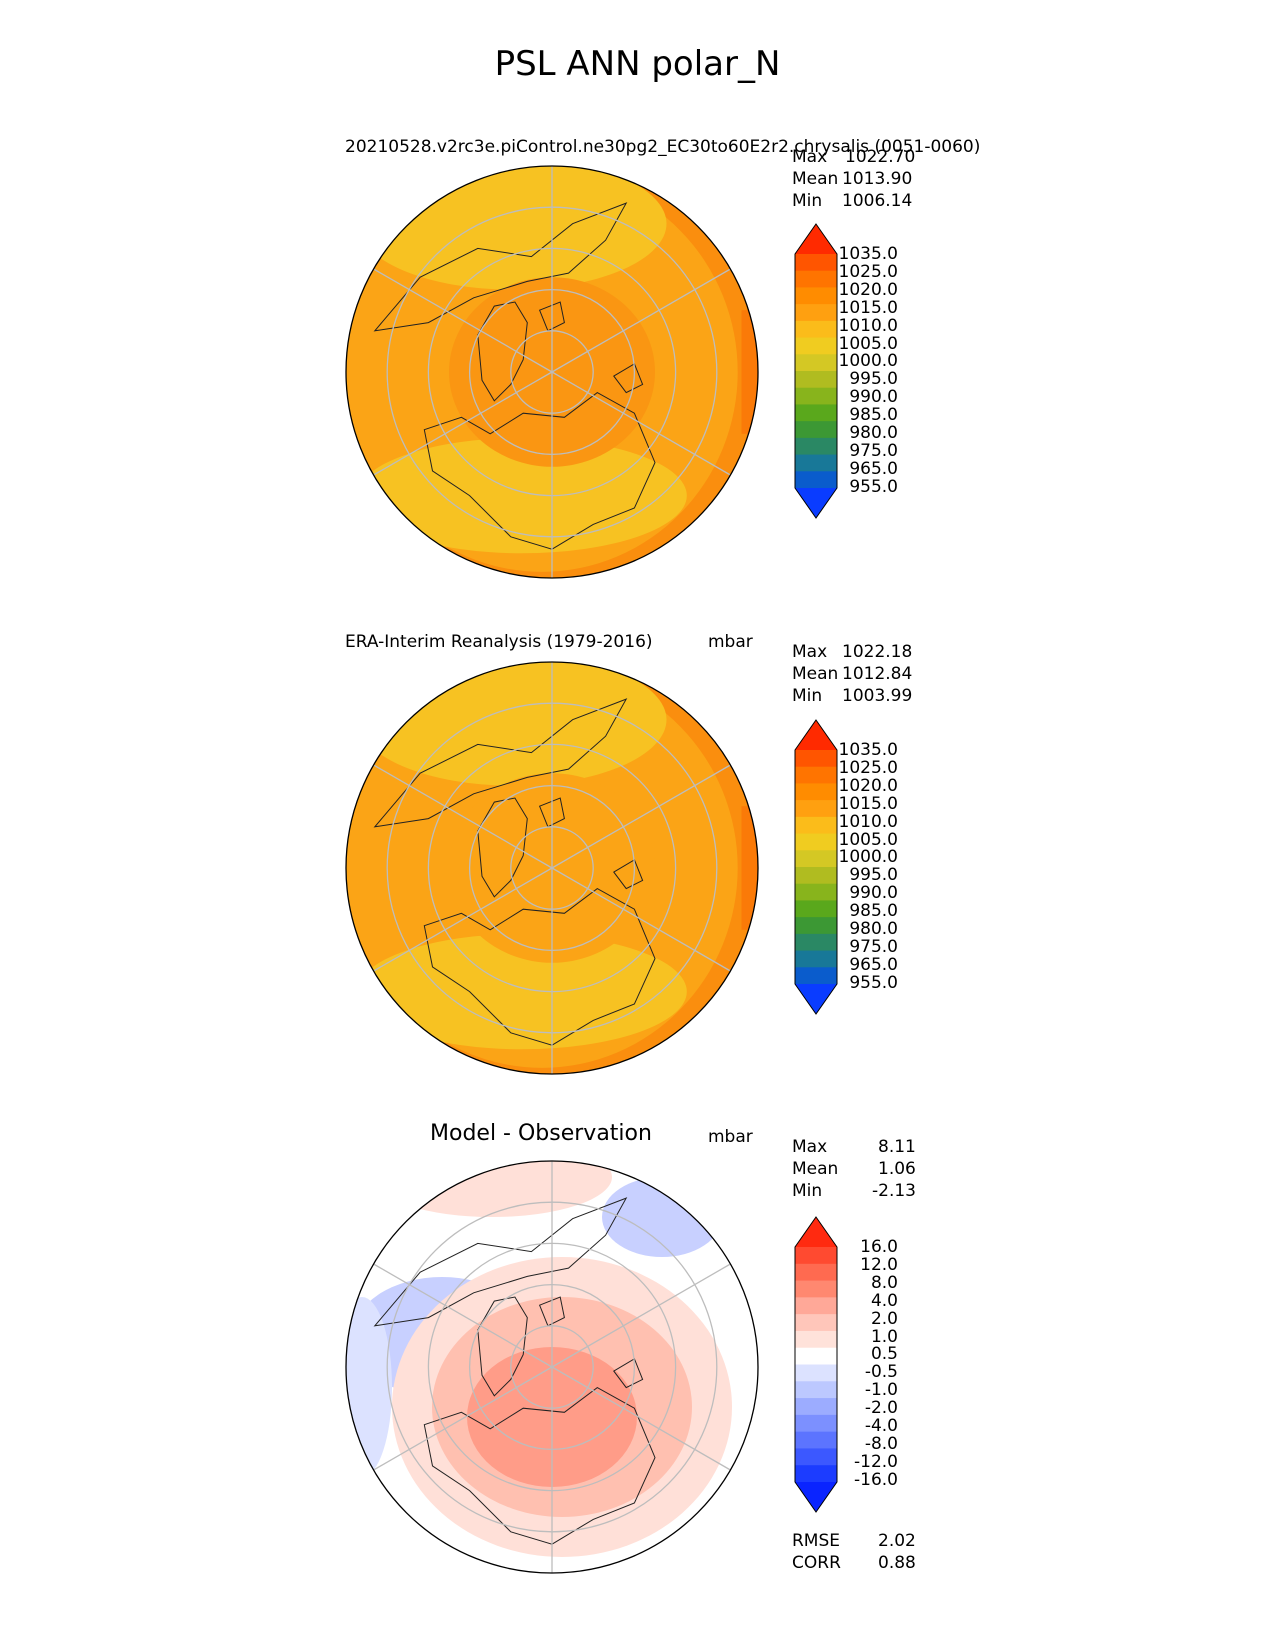  I want to click on panel1-polar-map, so click(552, 372).